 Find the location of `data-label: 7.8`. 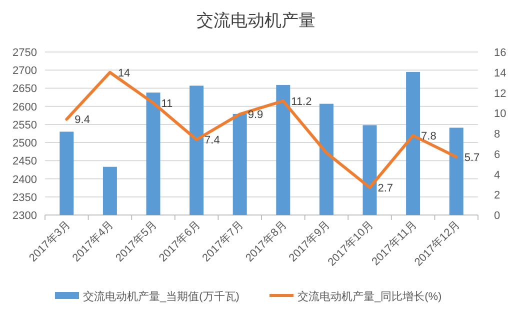

data-label: 7.8 is located at coordinates (428, 136).